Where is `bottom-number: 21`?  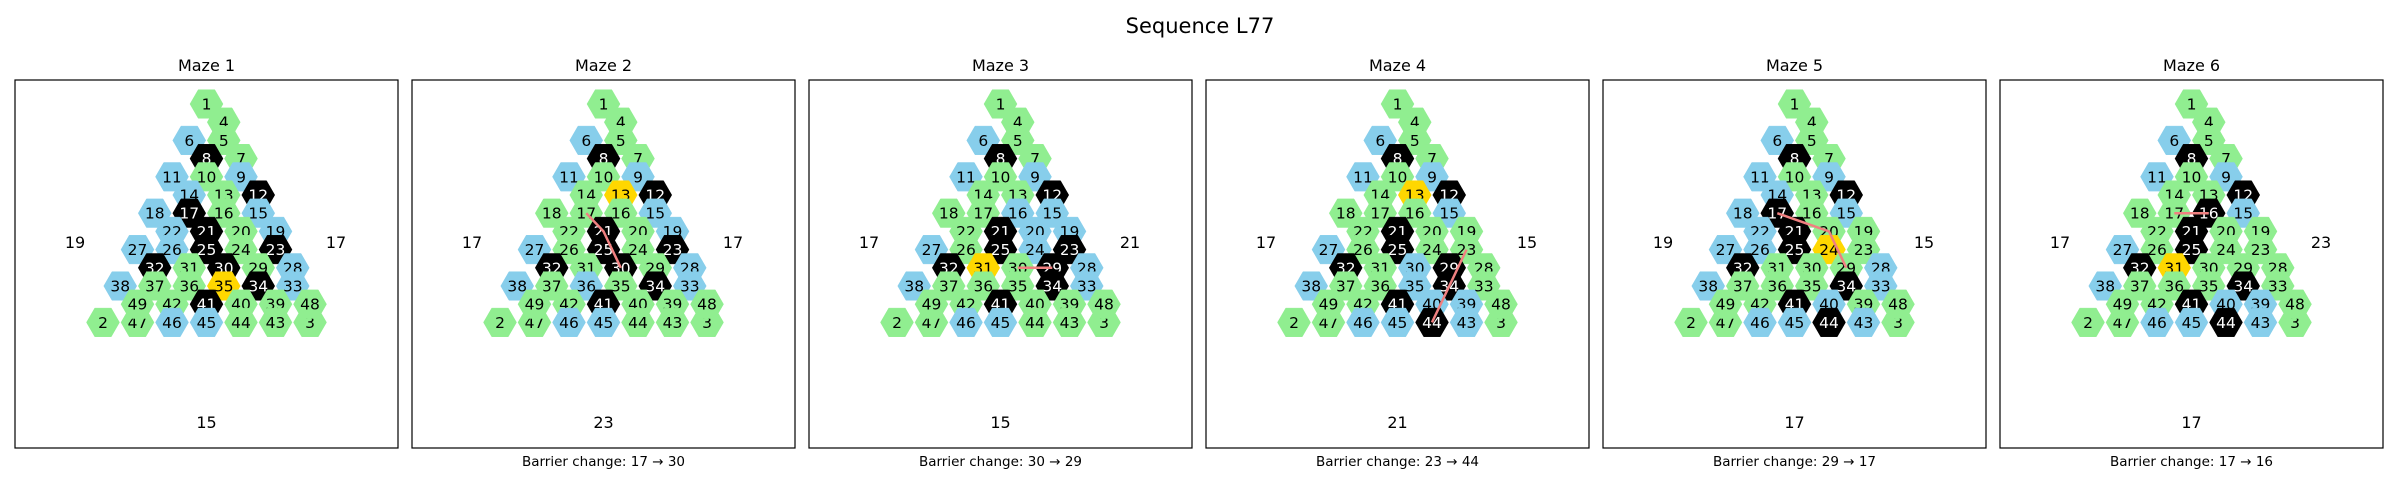
bottom-number: 21 is located at coordinates (1397, 422).